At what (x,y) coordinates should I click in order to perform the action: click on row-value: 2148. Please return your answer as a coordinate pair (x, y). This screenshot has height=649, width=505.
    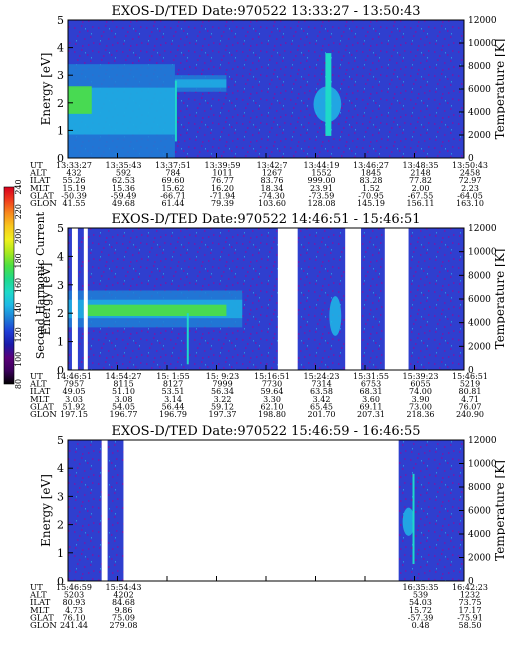
    Looking at the image, I should click on (420, 173).